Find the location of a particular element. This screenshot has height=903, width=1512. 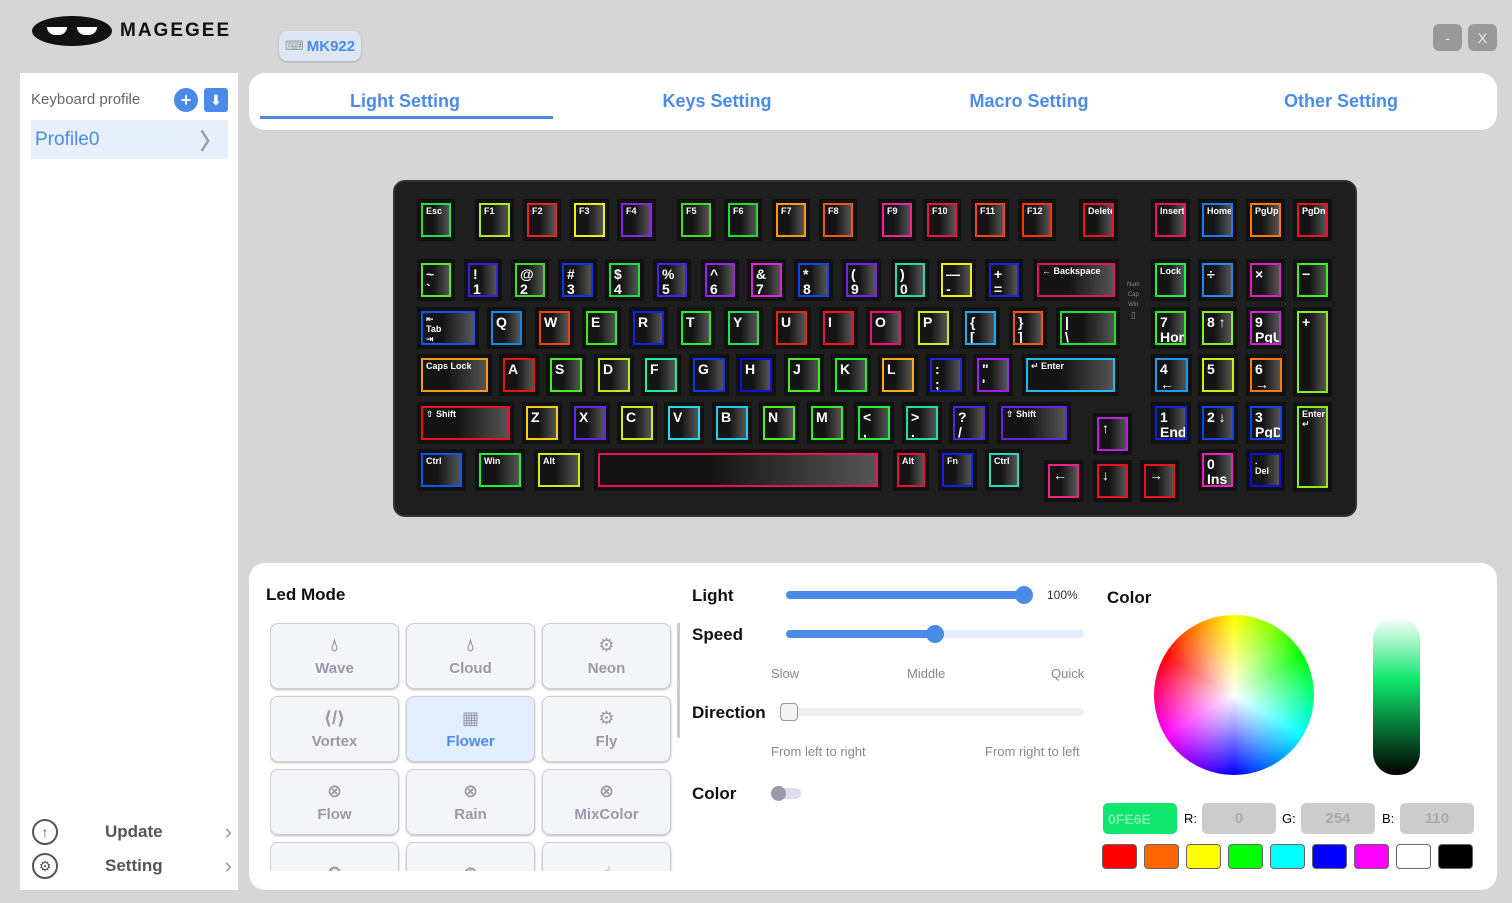

key-8-↑: 8 ↑ is located at coordinates (1217, 328).